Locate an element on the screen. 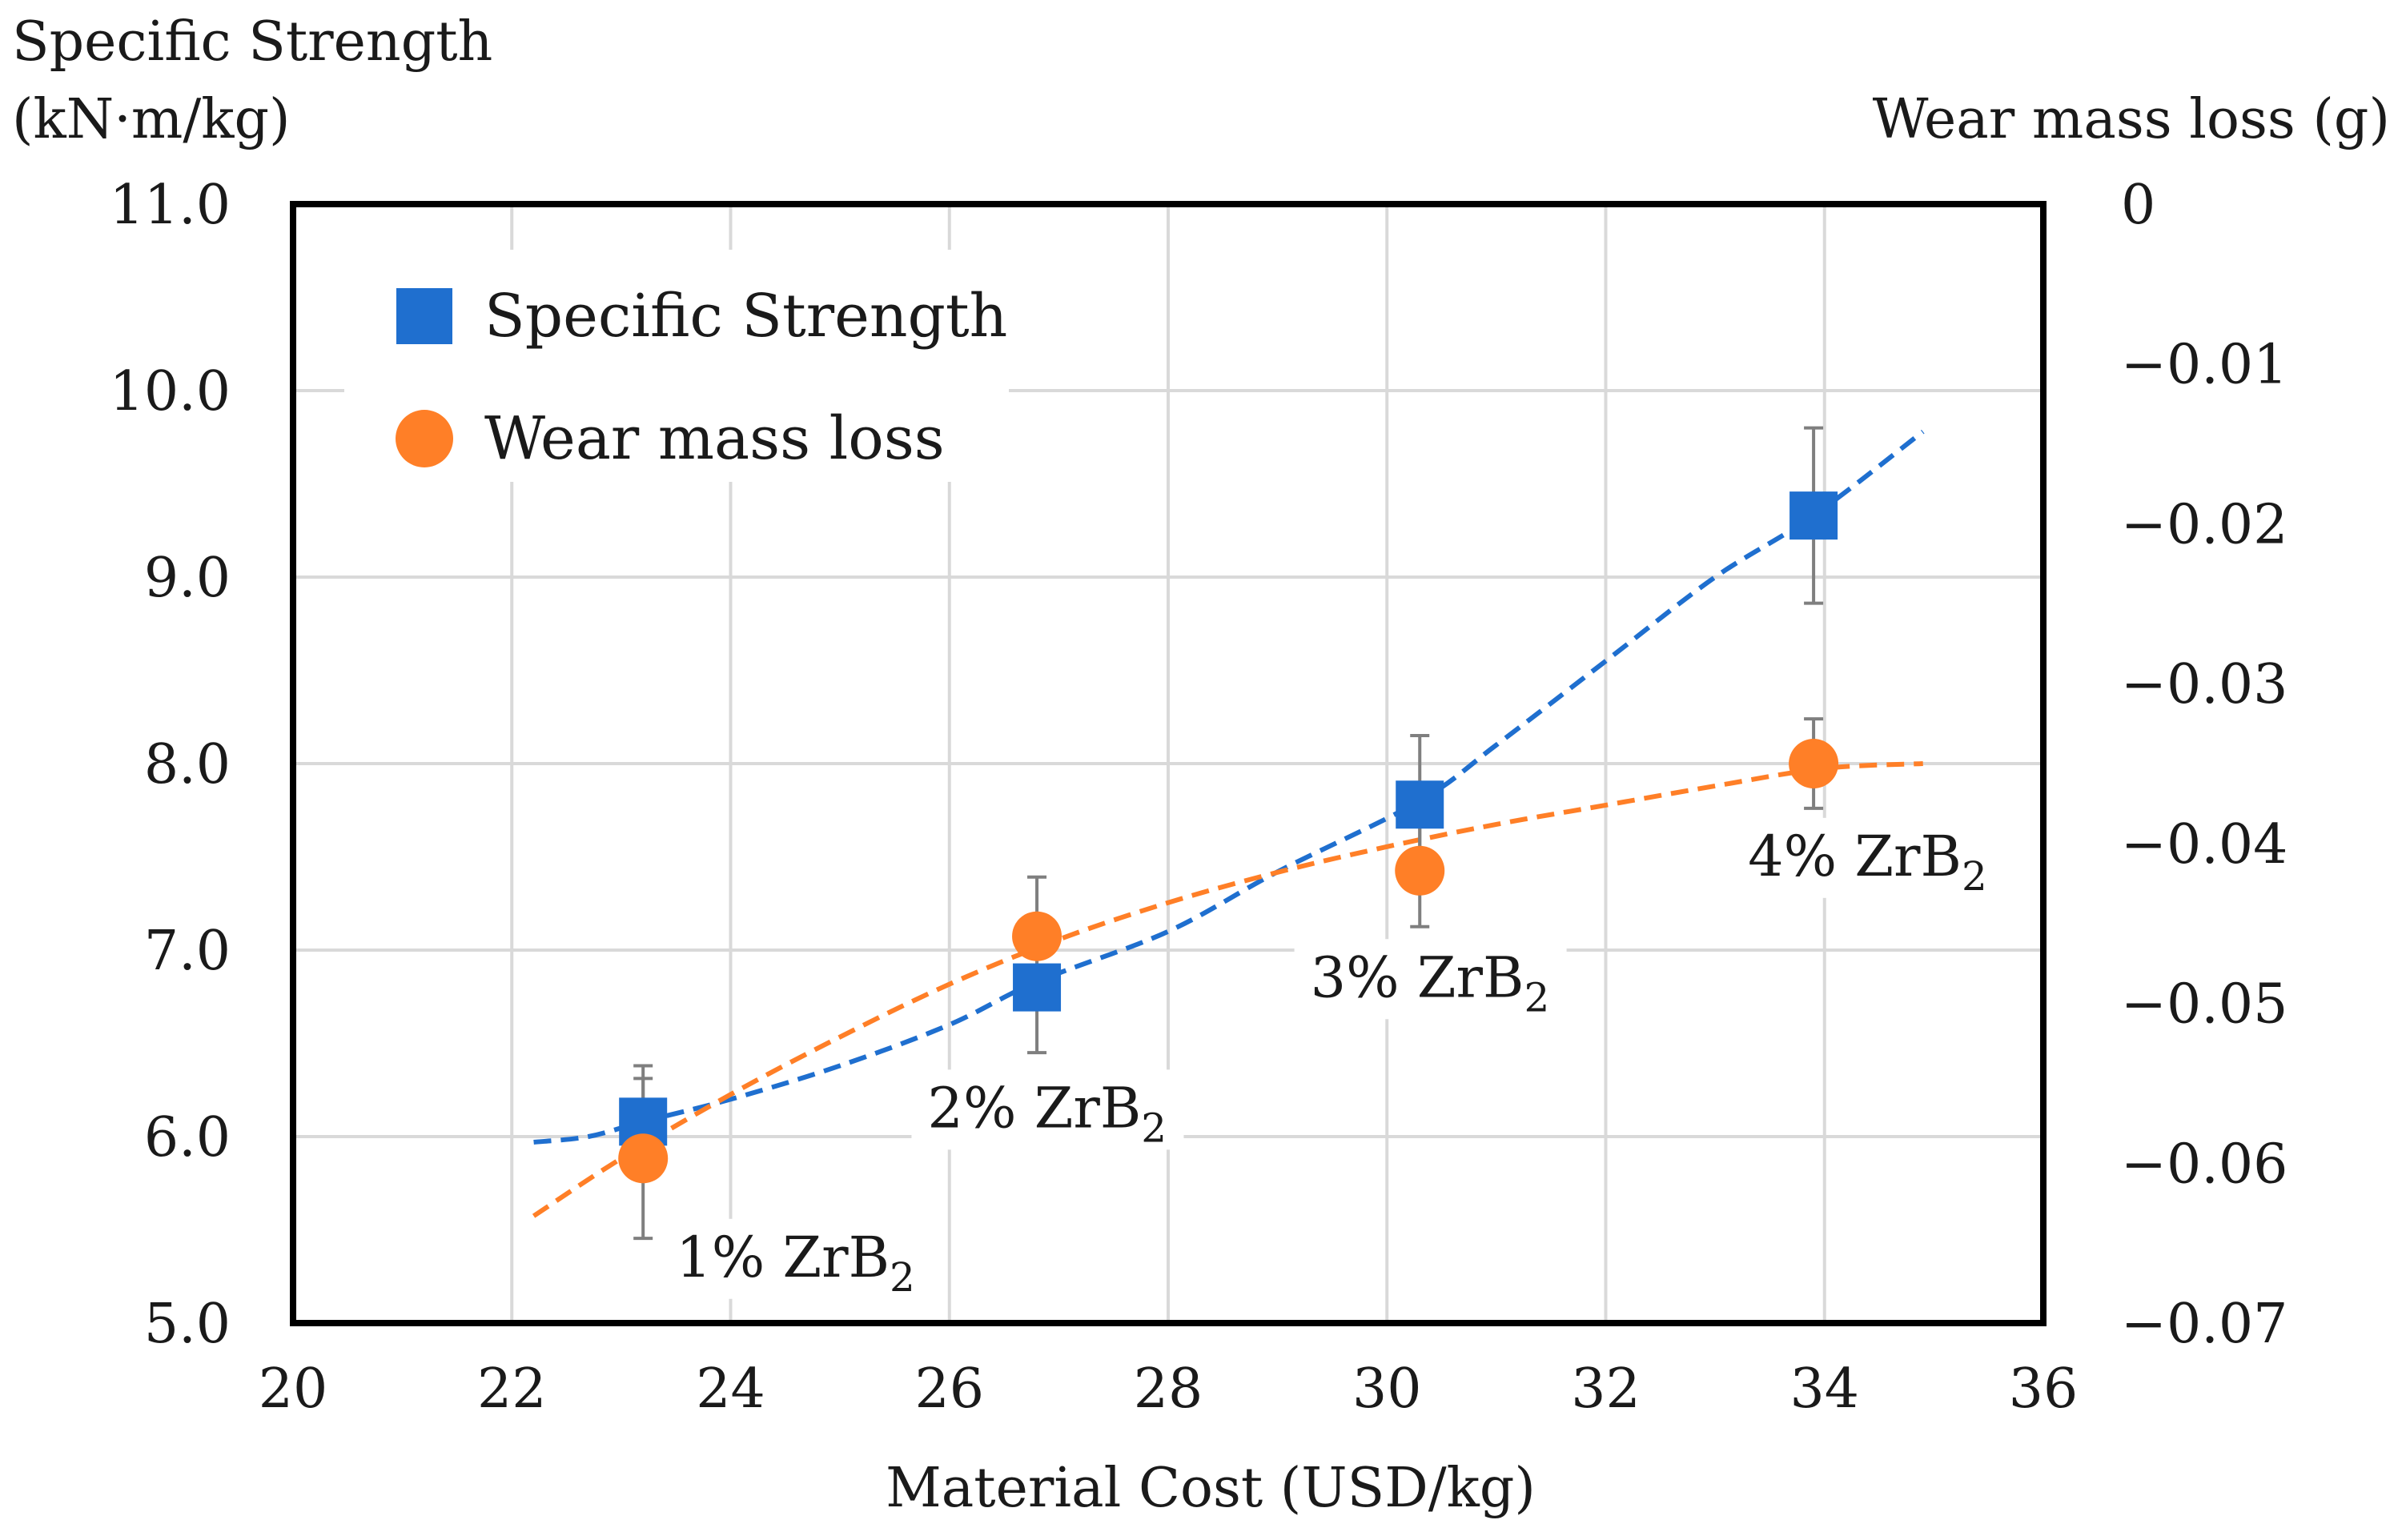 The image size is (2402, 1540). y-right-tick-label: −0.06 is located at coordinates (2204, 1164).